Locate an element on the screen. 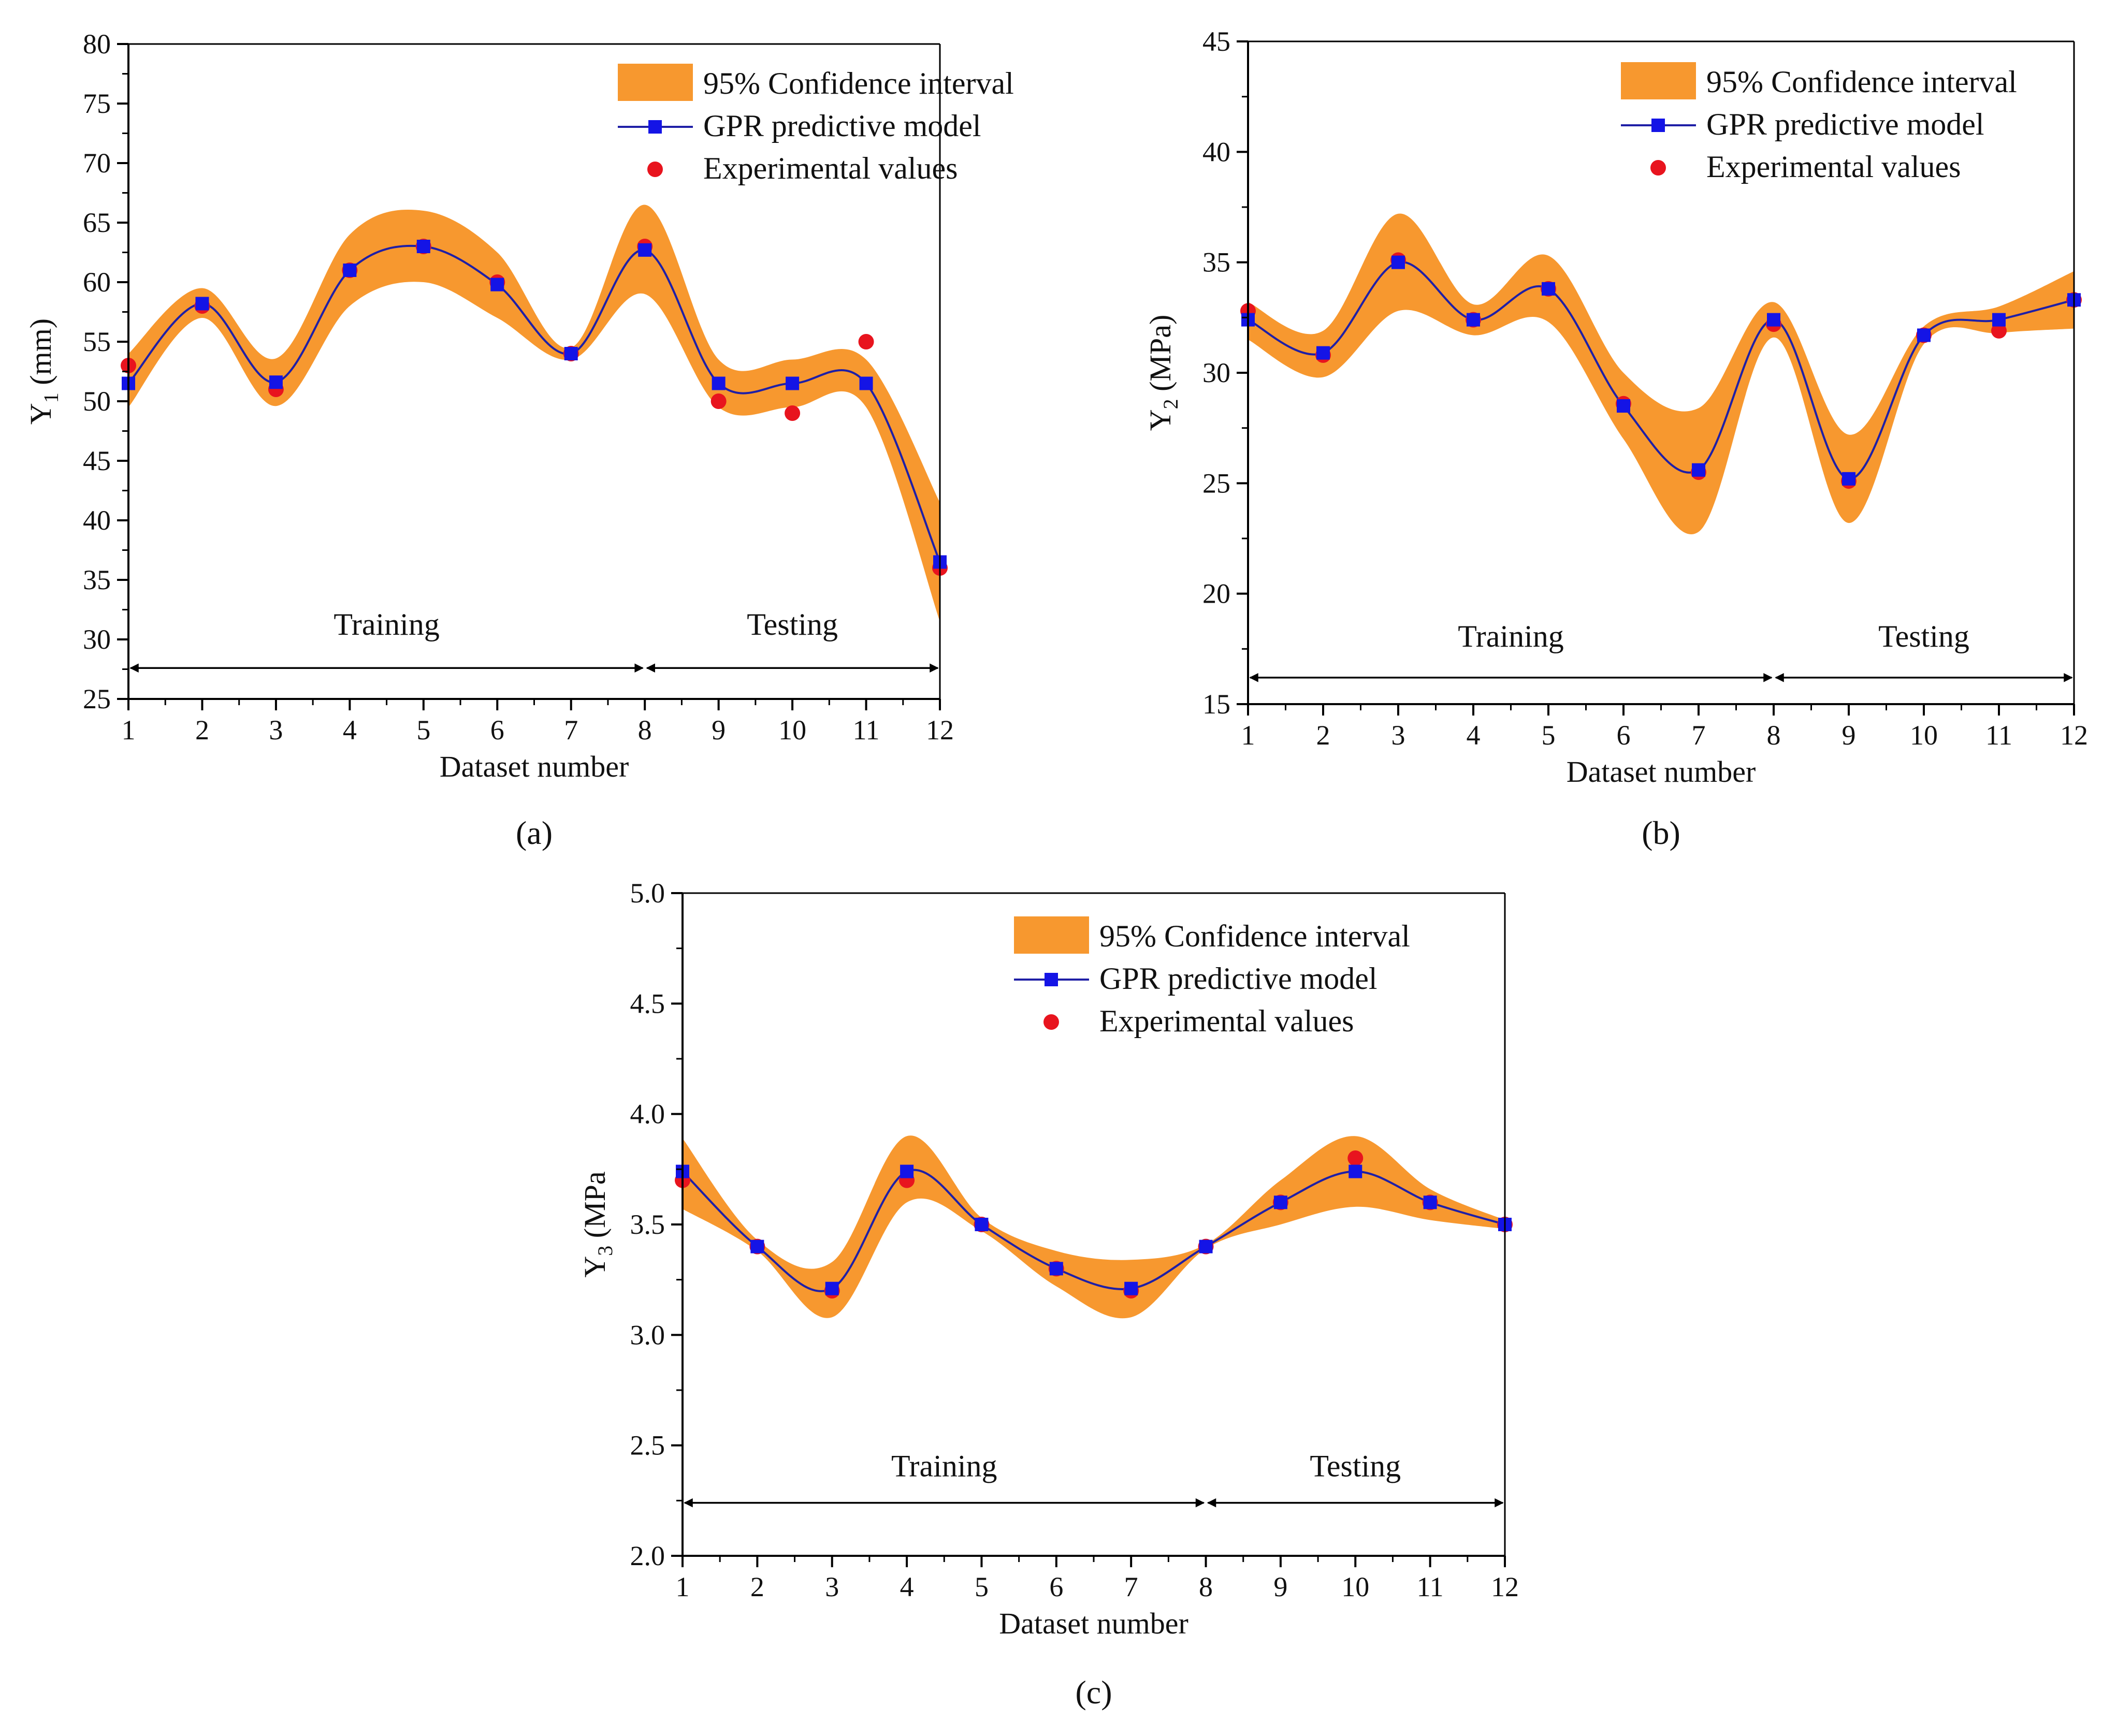 The height and width of the screenshot is (1736, 2117). y-axis-title-unit: (MPa is located at coordinates (595, 1208).